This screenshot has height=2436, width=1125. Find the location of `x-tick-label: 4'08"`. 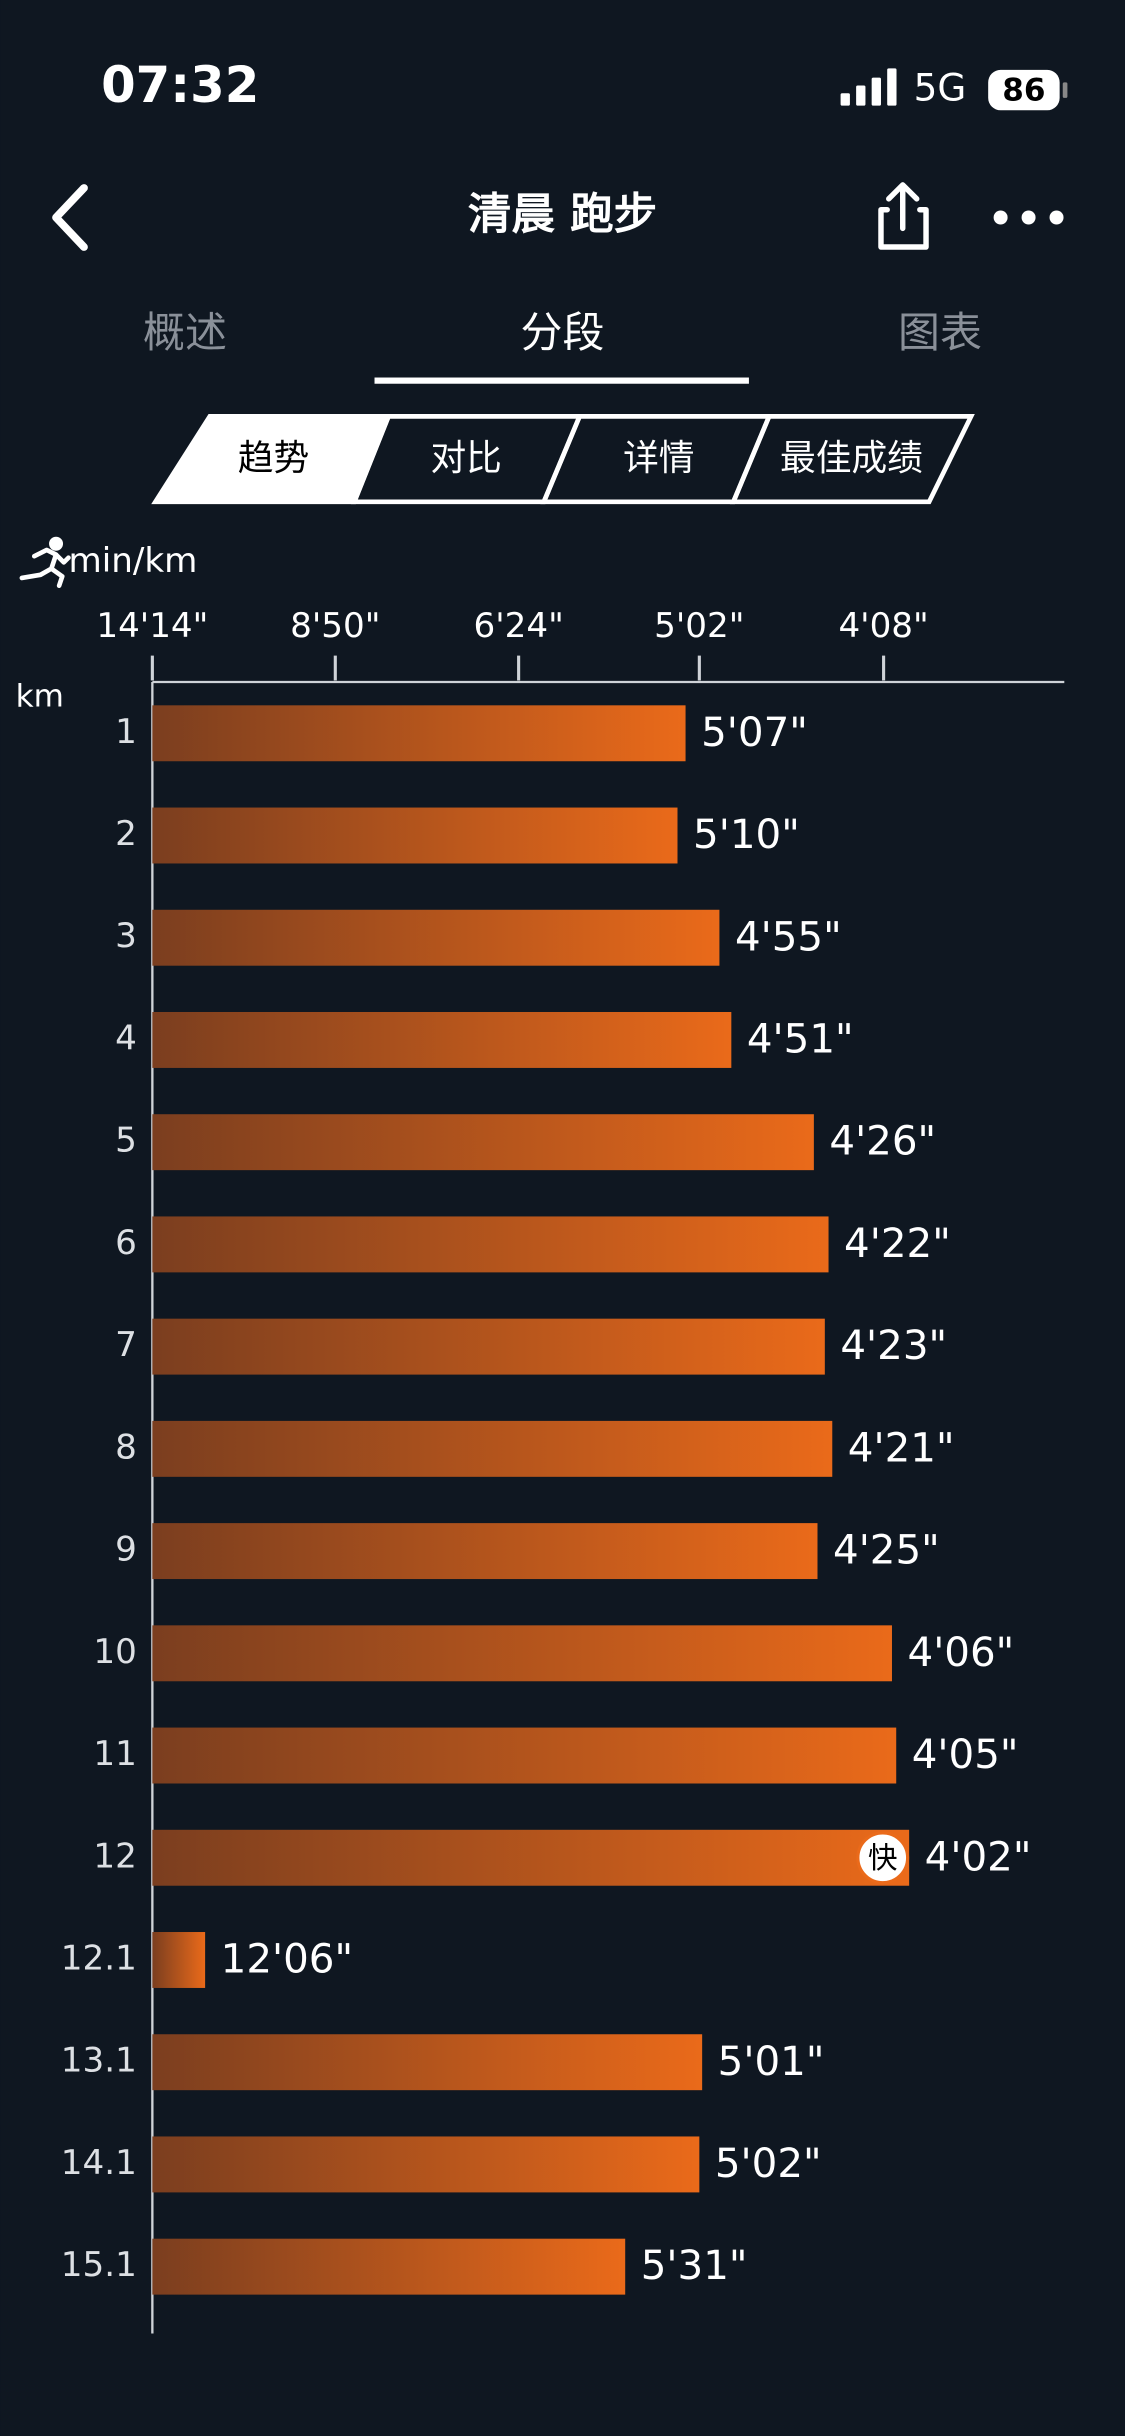

x-tick-label: 4'08" is located at coordinates (883, 626).